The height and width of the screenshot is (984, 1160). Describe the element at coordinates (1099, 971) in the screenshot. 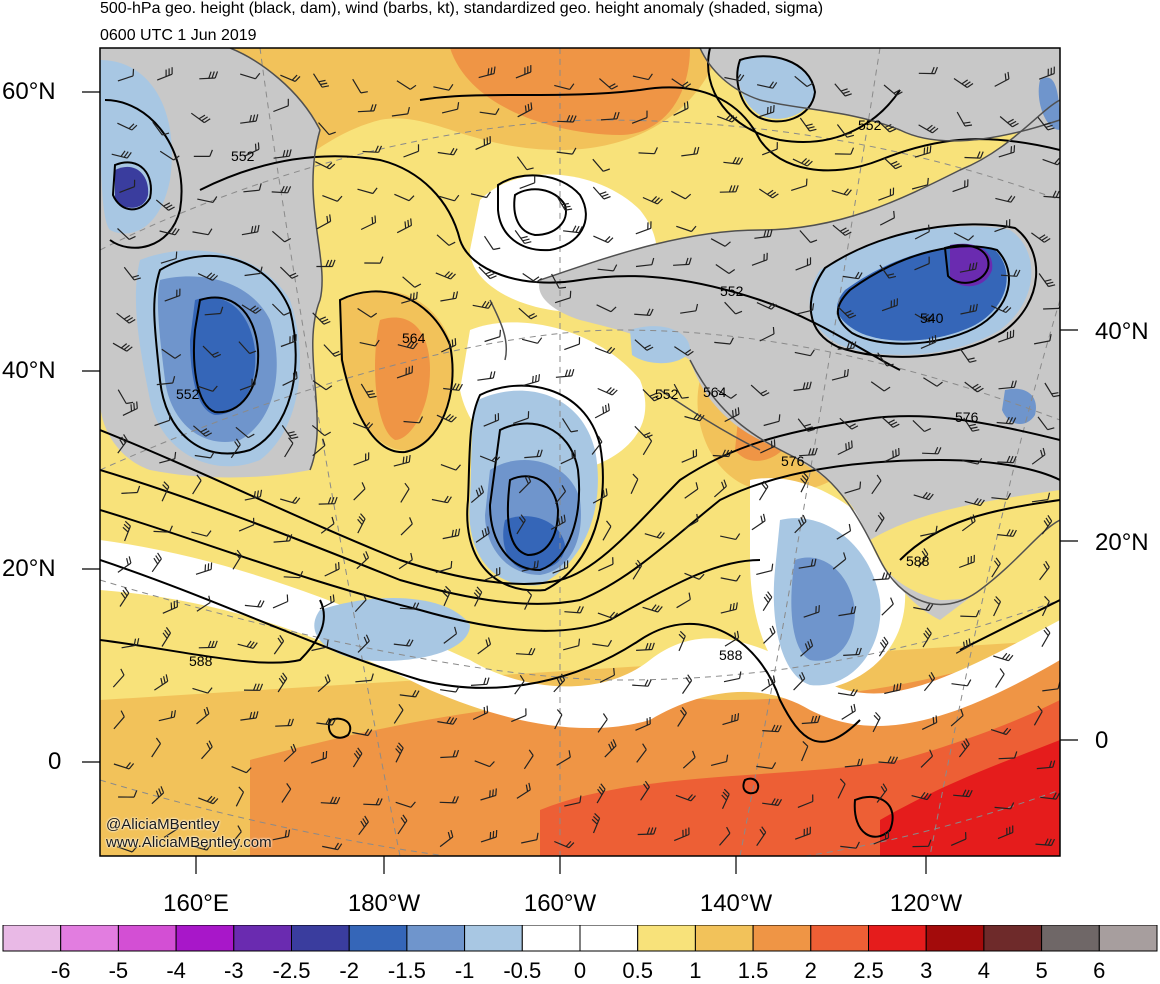

I see `colorbar-label: 6` at that location.